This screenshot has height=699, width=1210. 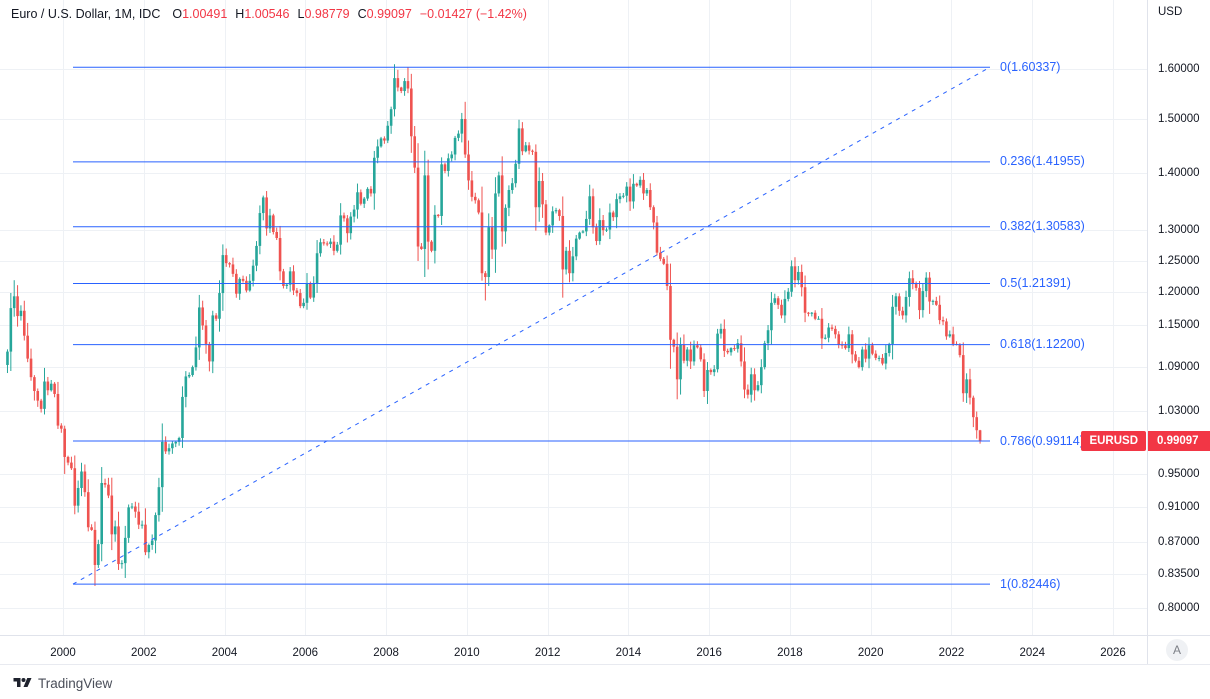 What do you see at coordinates (1170, 12) in the screenshot?
I see `currency-label: USD` at bounding box center [1170, 12].